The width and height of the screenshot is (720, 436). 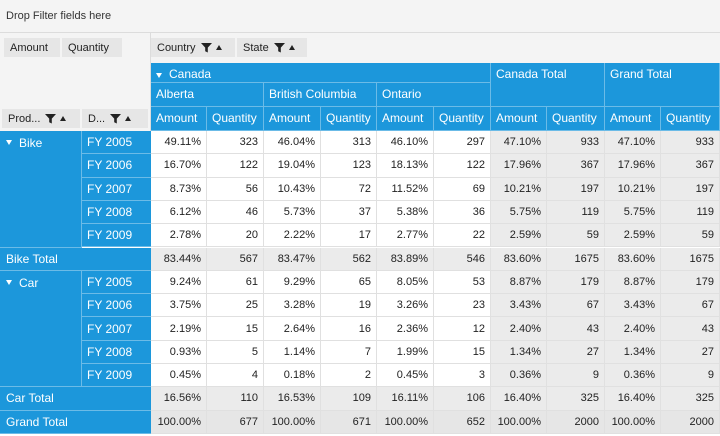 What do you see at coordinates (462, 143) in the screenshot?
I see `value-cell: 297` at bounding box center [462, 143].